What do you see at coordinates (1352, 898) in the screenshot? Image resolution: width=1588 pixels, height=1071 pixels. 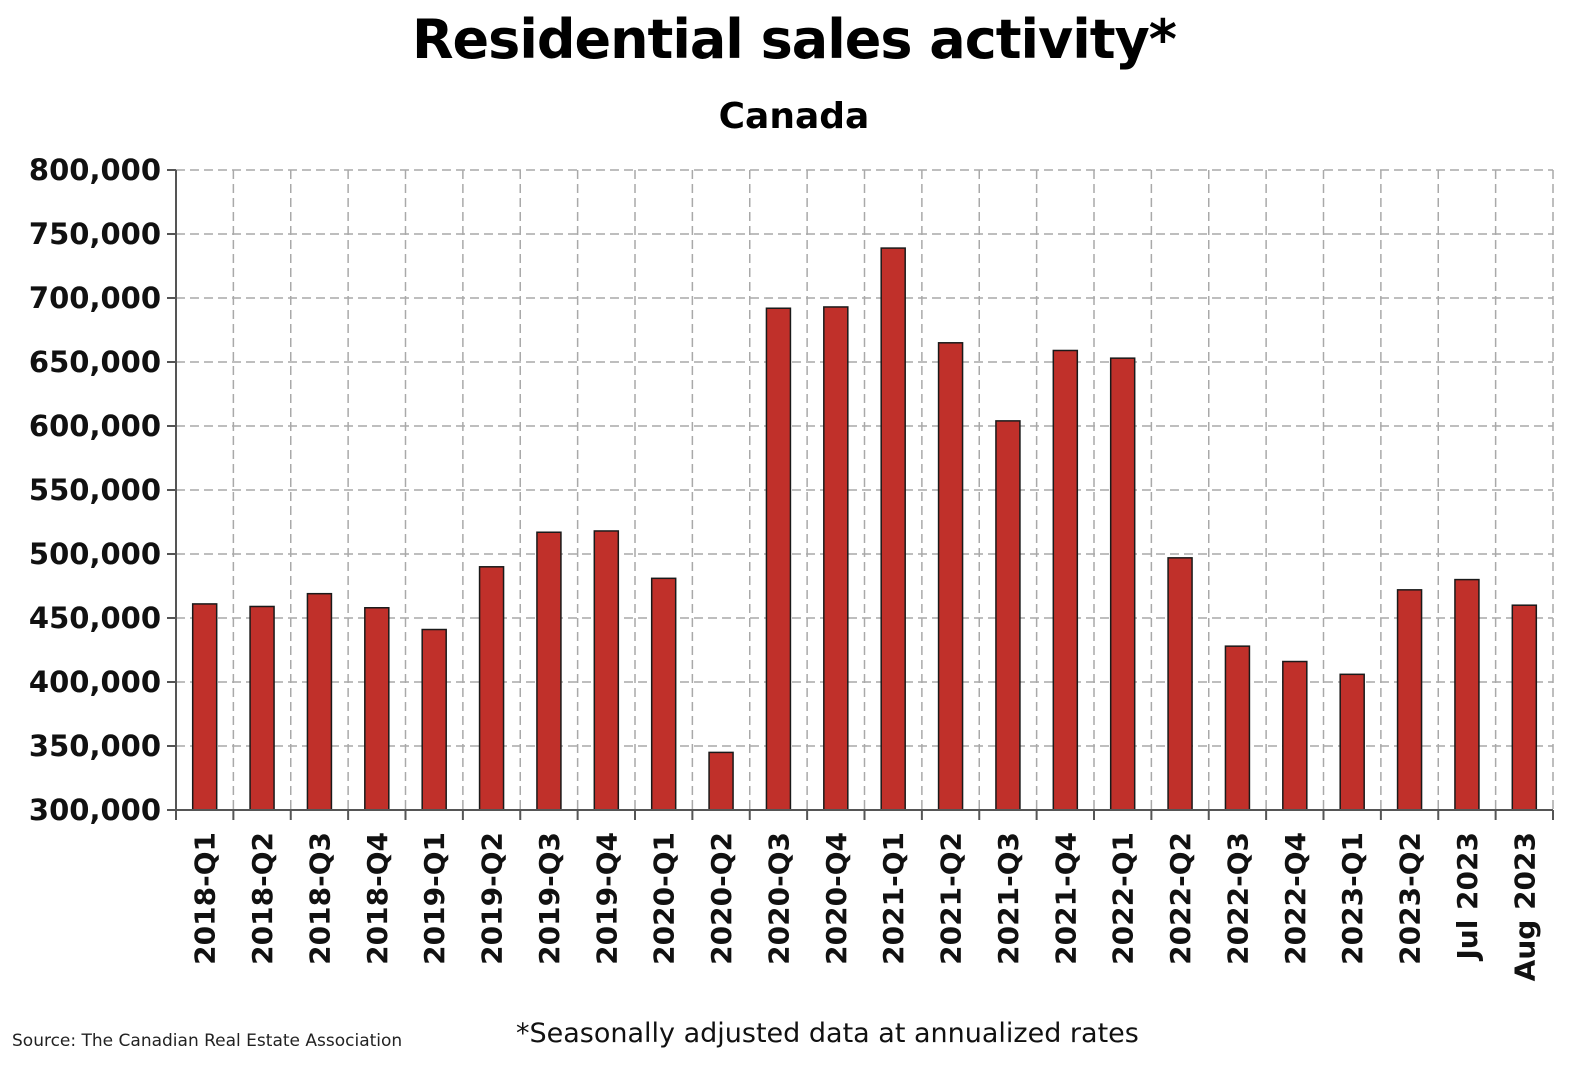 I see `x-tick-label: 2023-Q1` at bounding box center [1352, 898].